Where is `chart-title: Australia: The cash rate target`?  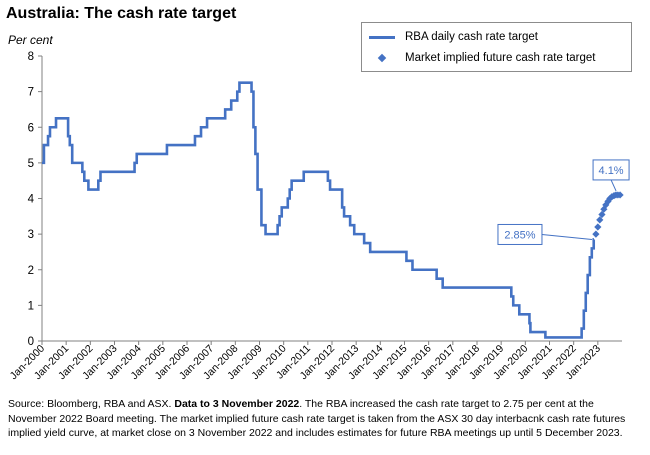
chart-title: Australia: The cash rate target is located at coordinates (121, 13).